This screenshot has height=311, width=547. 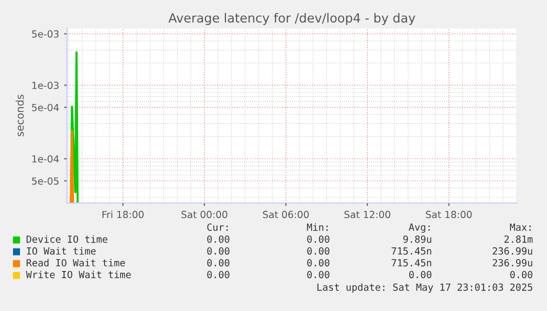 I want to click on y-tick-label: 1e-04, so click(x=45, y=159).